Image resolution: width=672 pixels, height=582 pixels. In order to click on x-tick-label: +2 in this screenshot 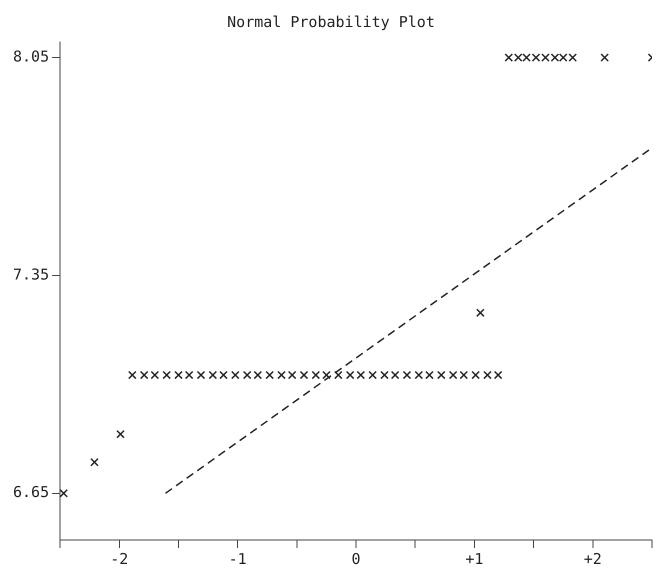, I will do `click(593, 559)`.